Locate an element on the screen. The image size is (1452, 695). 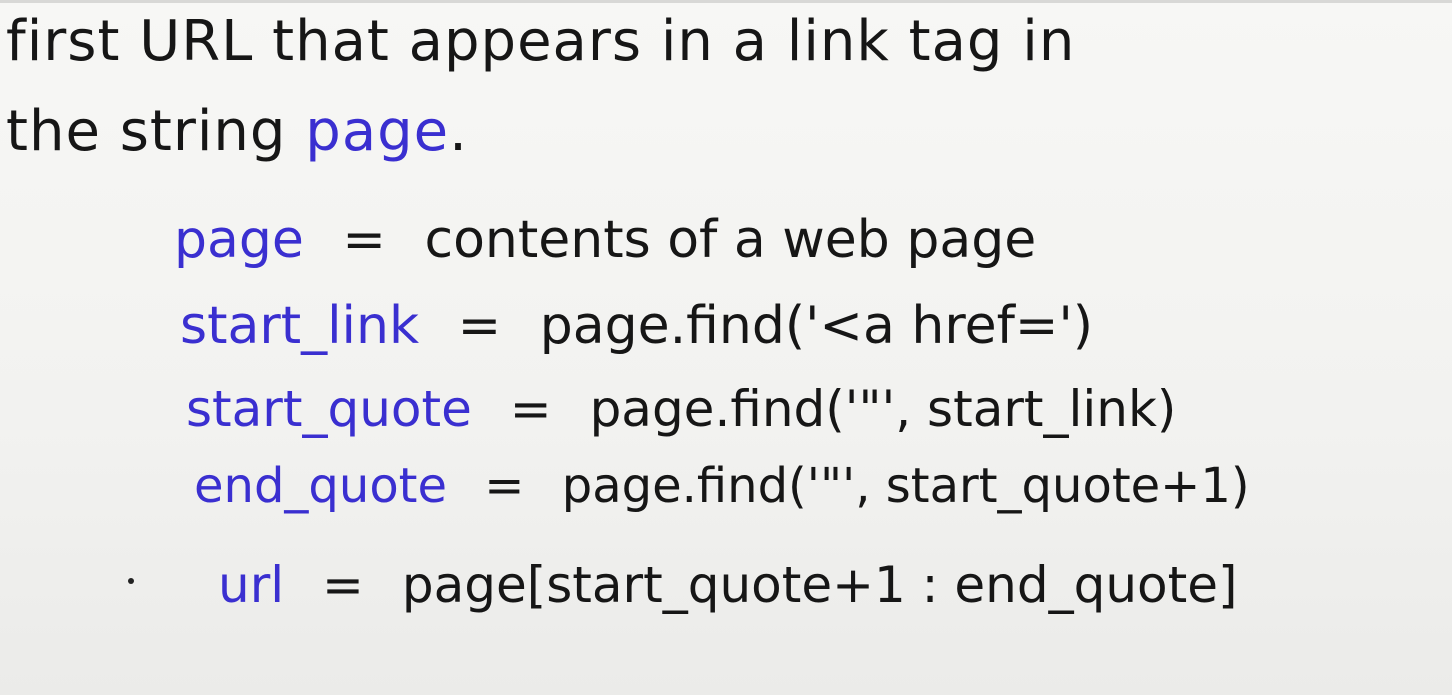
code-rhs: contents of a web page is located at coordinates (730, 240).